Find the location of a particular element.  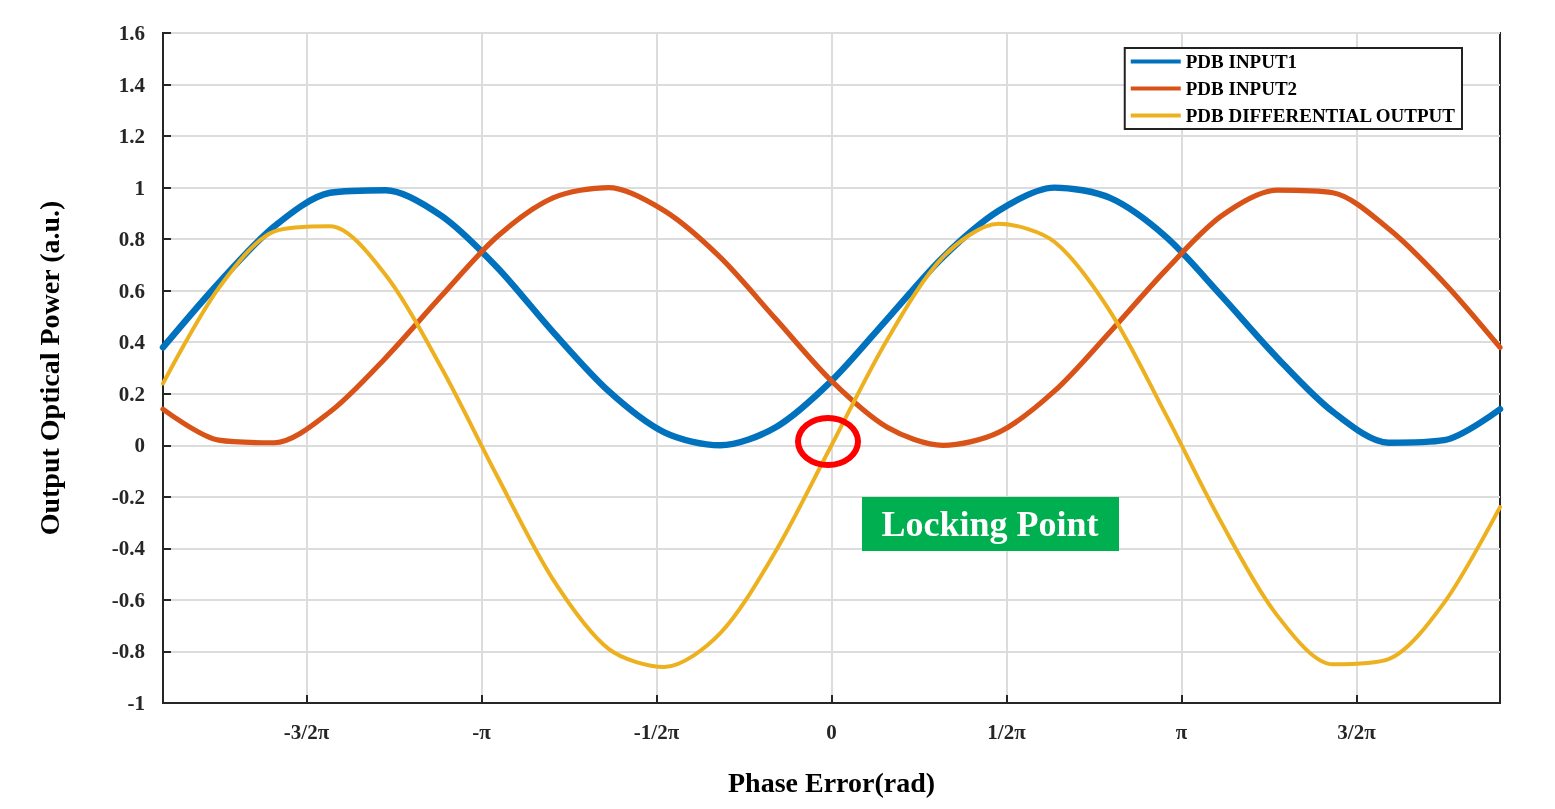

y-tick-label: 0.2 is located at coordinates (131, 393).